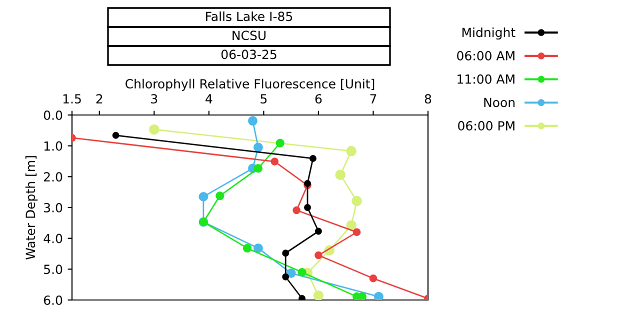 This screenshot has width=620, height=324. What do you see at coordinates (318, 99) in the screenshot?
I see `x-tick-label: 6` at bounding box center [318, 99].